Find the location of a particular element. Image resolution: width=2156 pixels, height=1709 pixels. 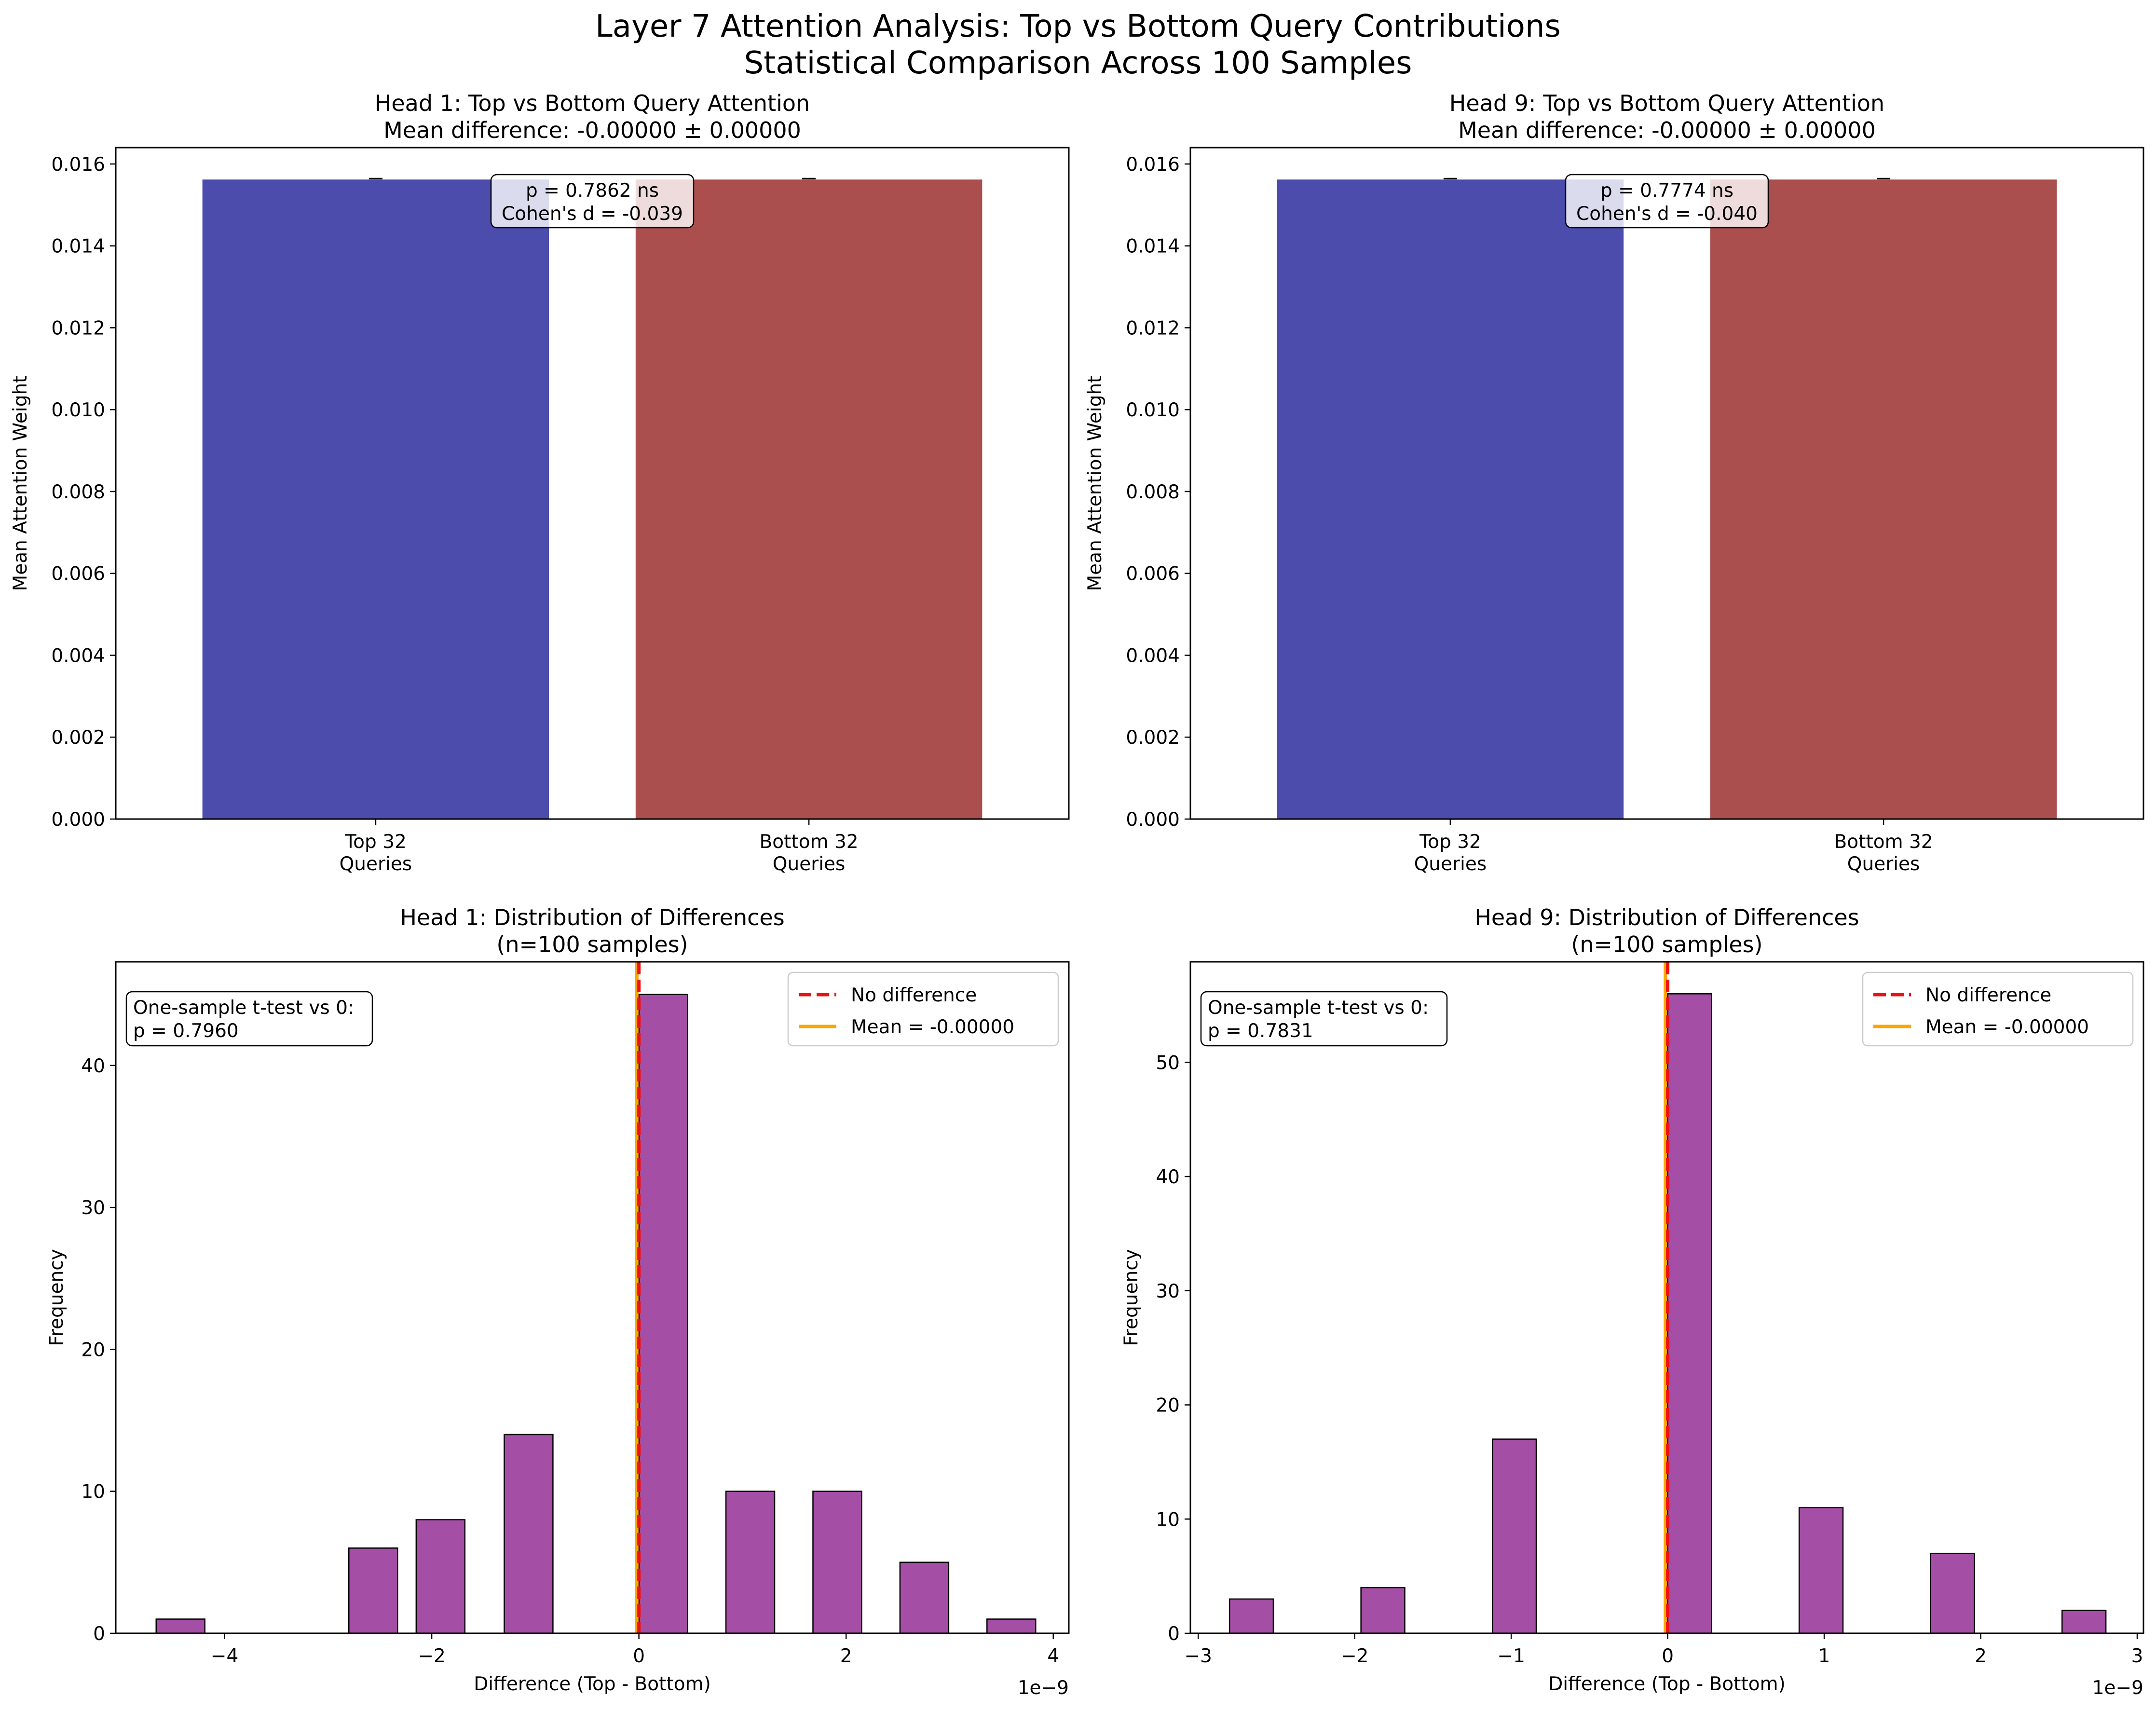

h1bar-stat-line1: p = 0.7862 ns is located at coordinates (592, 191).